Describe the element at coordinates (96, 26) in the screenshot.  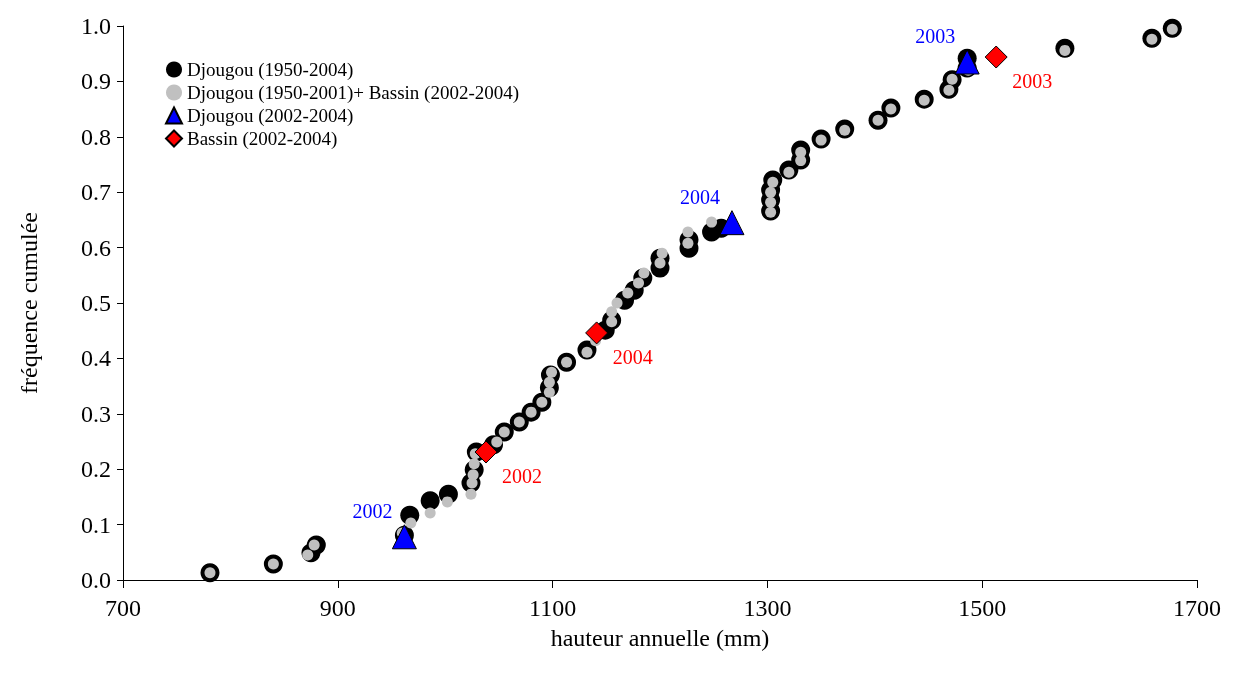
I see `y-tick-label: 1.0` at that location.